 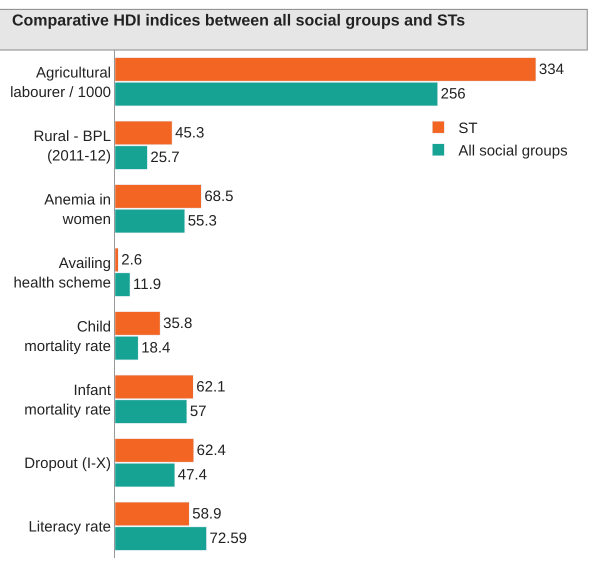 What do you see at coordinates (67, 336) in the screenshot?
I see `y-tick-label: Child mortality rate` at bounding box center [67, 336].